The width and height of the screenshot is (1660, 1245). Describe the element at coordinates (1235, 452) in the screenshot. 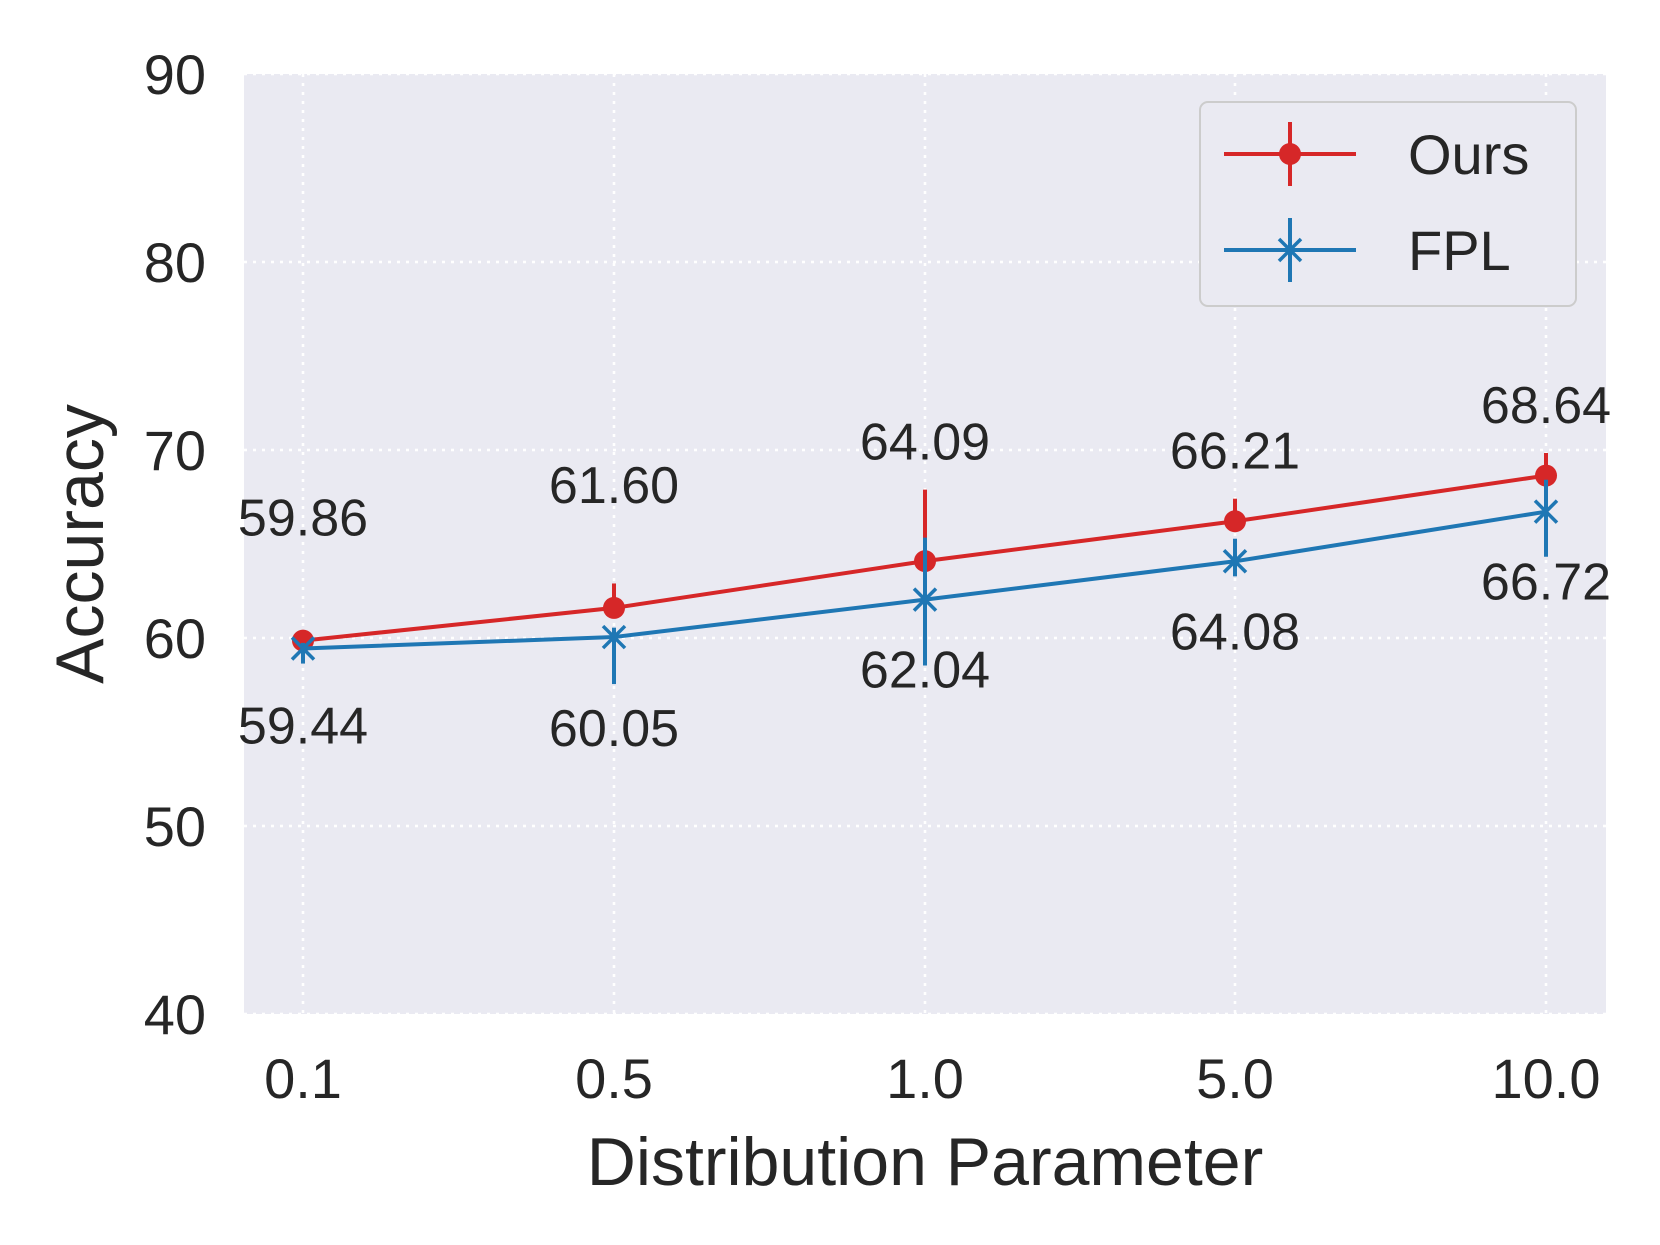

I see `data-label-ours: 66.21` at that location.